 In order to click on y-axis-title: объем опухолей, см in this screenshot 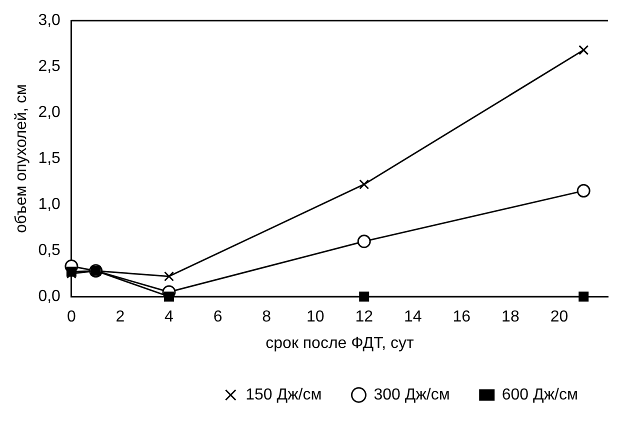, I will do `click(21, 159)`.